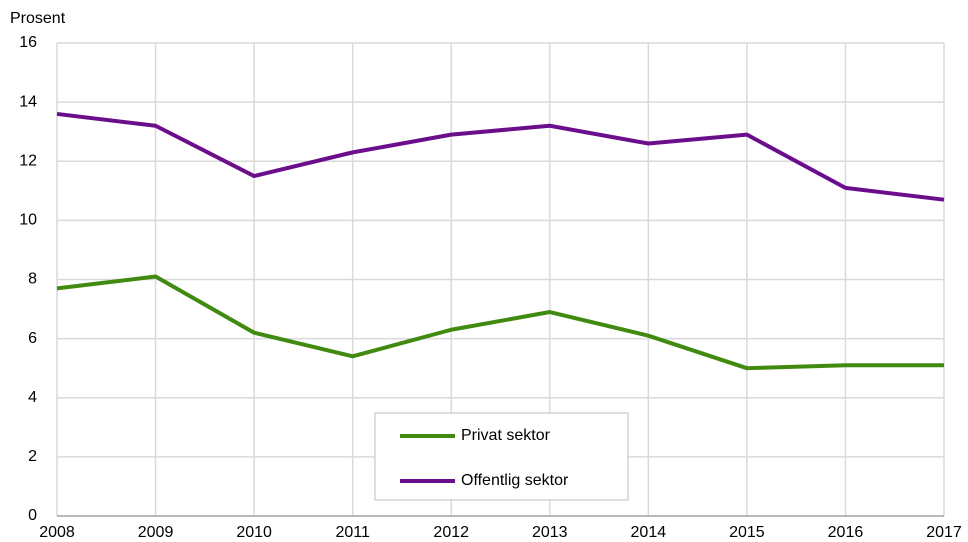 Image resolution: width=968 pixels, height=542 pixels. Describe the element at coordinates (550, 532) in the screenshot. I see `x-tick-label: 2013` at that location.